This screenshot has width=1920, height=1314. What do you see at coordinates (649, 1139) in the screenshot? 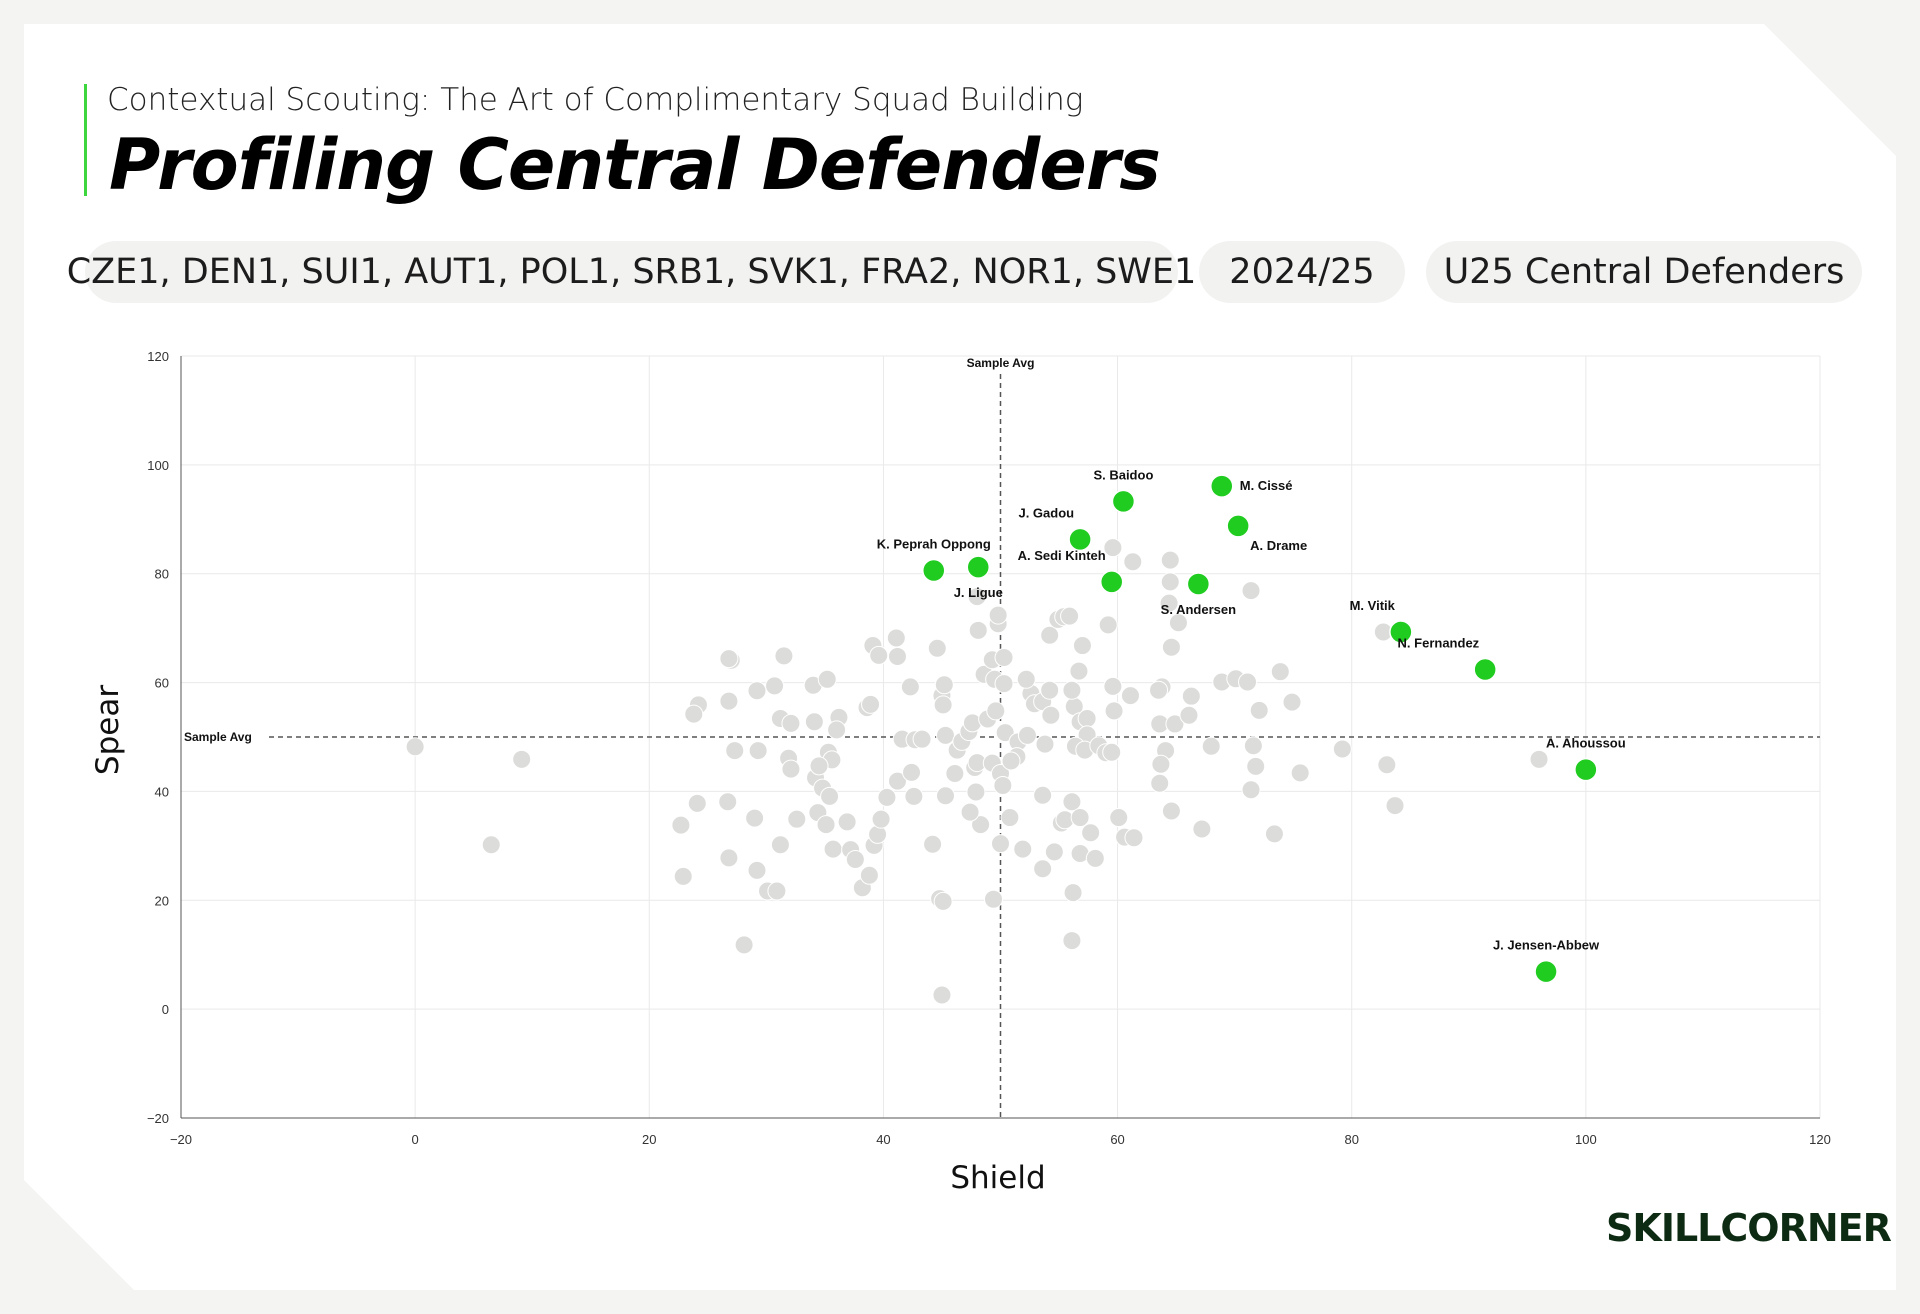
I see `x-tick-label: 20` at bounding box center [649, 1139].